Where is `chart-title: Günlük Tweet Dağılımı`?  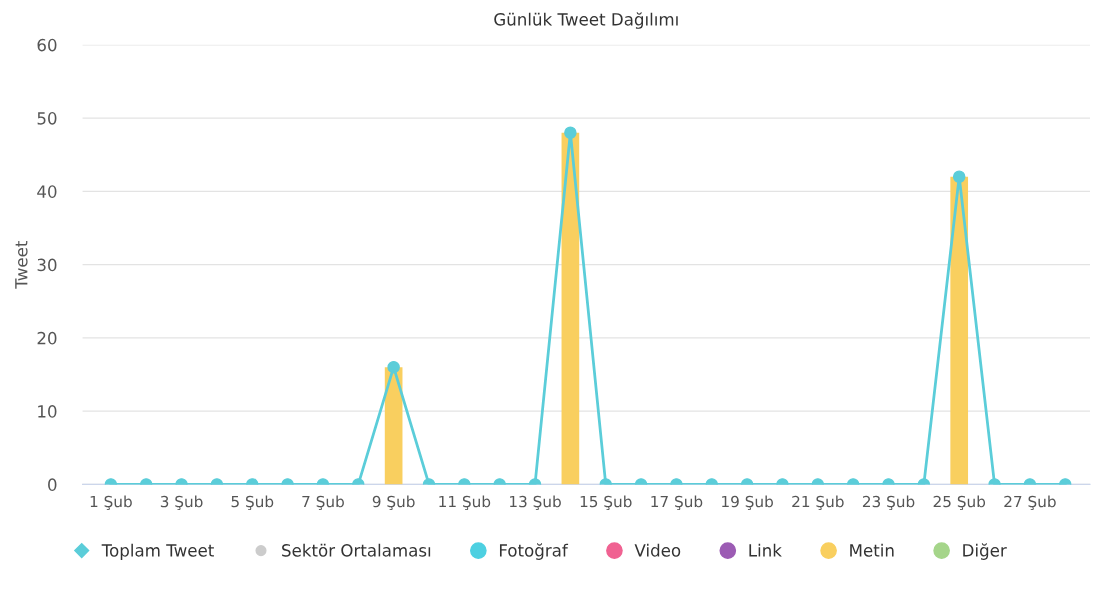 chart-title: Günlük Tweet Dağılımı is located at coordinates (586, 20).